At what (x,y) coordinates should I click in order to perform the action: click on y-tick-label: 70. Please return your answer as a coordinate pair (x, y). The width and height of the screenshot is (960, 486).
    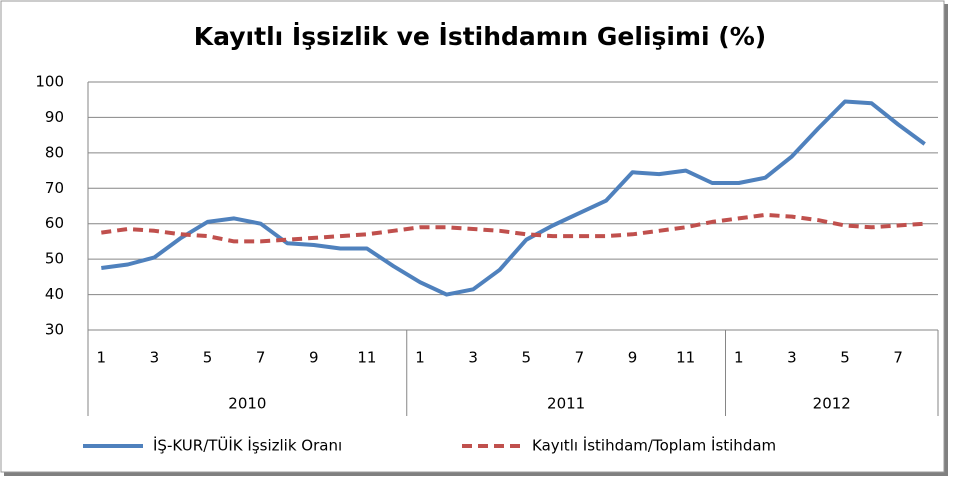
    Looking at the image, I should click on (54, 188).